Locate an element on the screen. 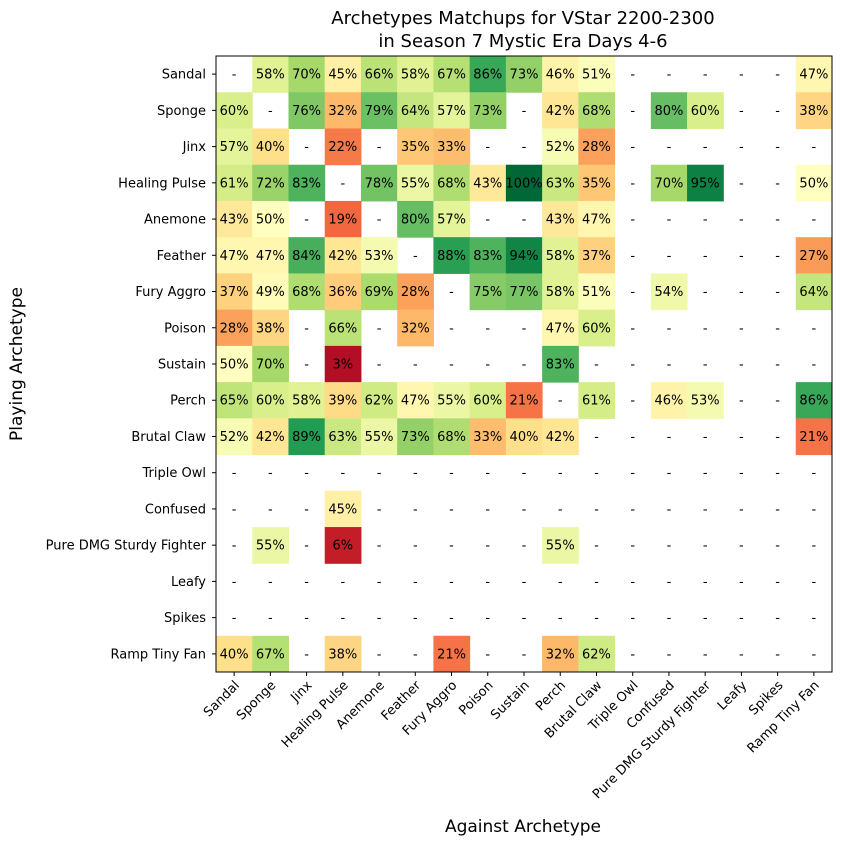  cell-value-label: 51% is located at coordinates (596, 292).